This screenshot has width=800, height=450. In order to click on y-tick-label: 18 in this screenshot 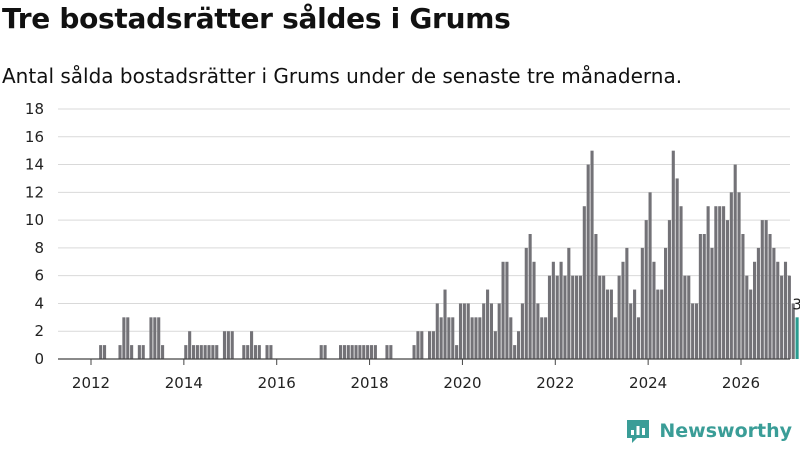, I will do `click(34, 109)`.